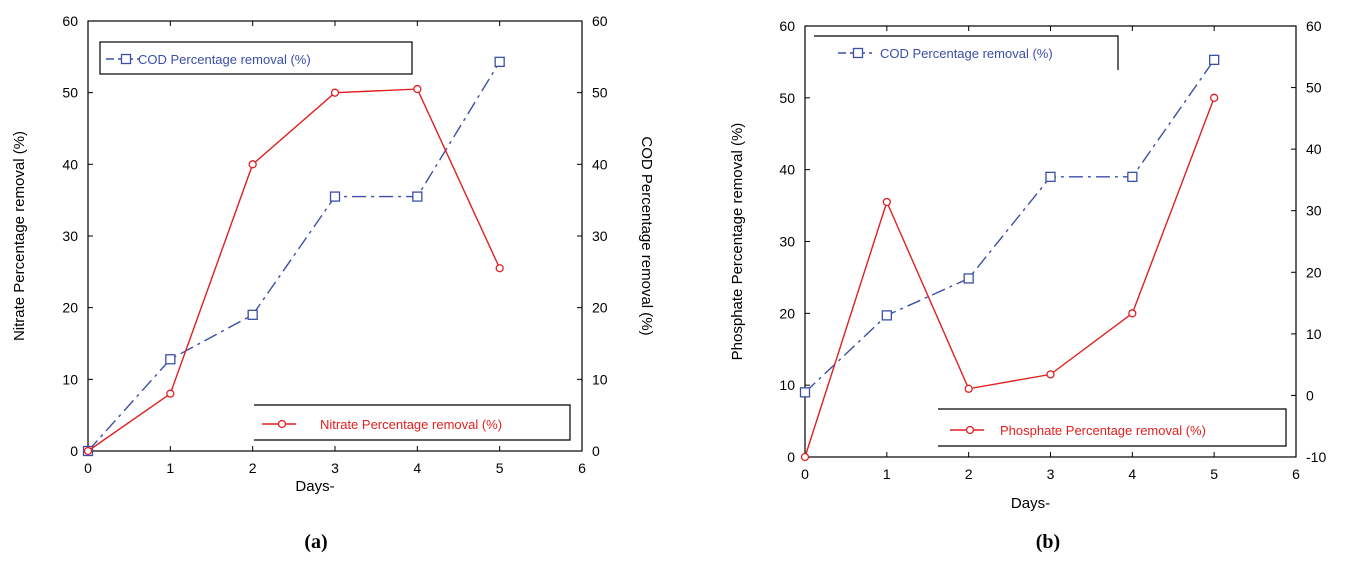 This screenshot has height=561, width=1352. Describe the element at coordinates (315, 542) in the screenshot. I see `panel-label: (a)` at that location.